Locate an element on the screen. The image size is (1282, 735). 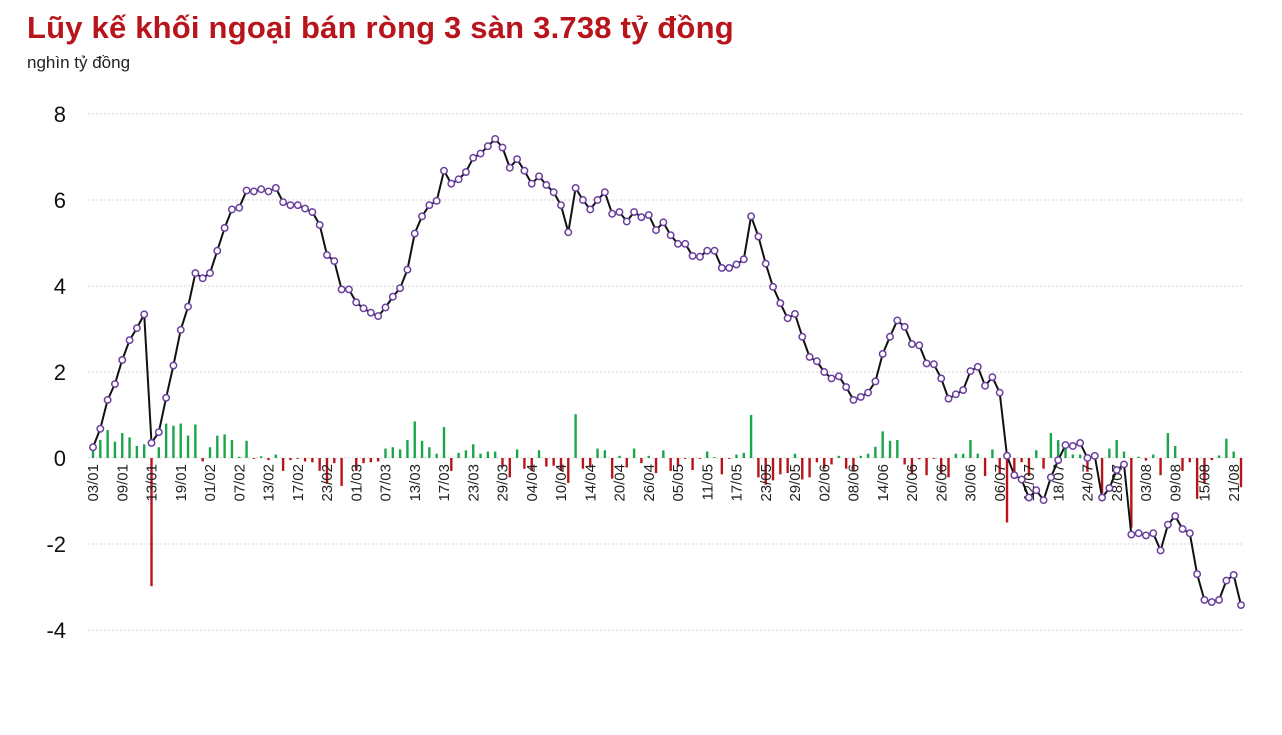
x-tick-label: 19/01 is located at coordinates (181, 483).